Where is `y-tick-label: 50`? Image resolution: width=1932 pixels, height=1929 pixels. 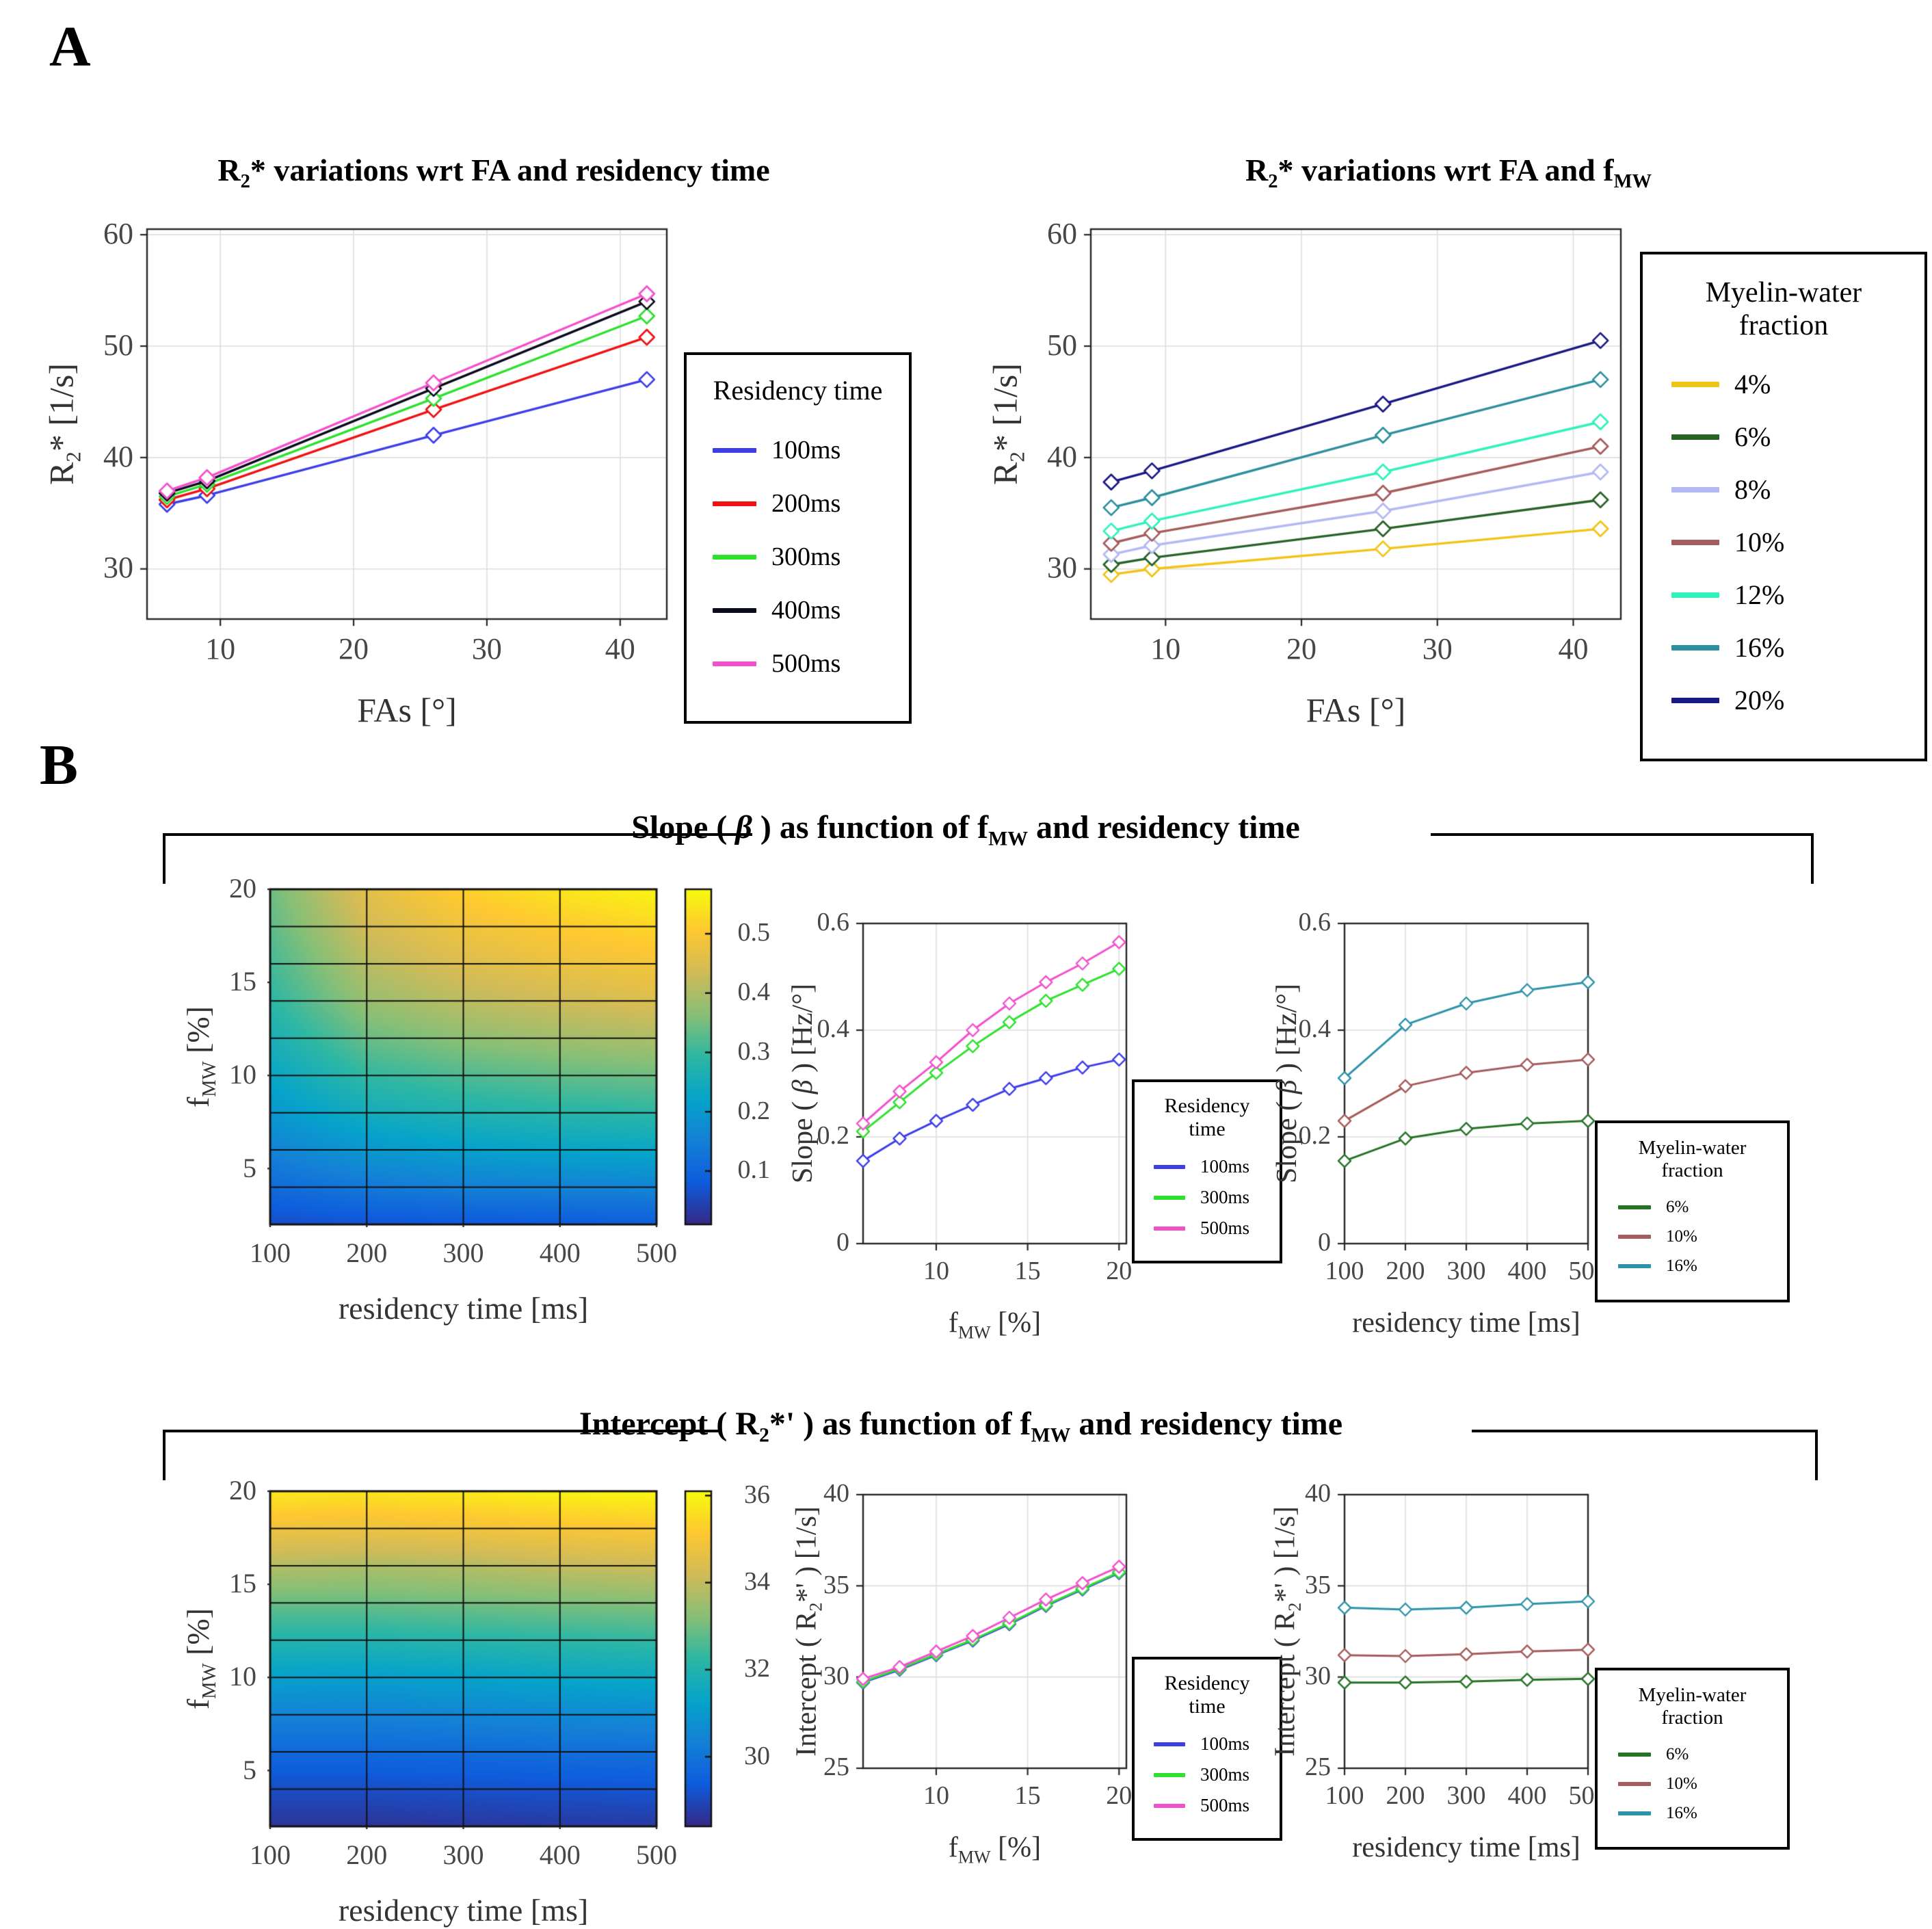
y-tick-label: 50 is located at coordinates (1062, 345).